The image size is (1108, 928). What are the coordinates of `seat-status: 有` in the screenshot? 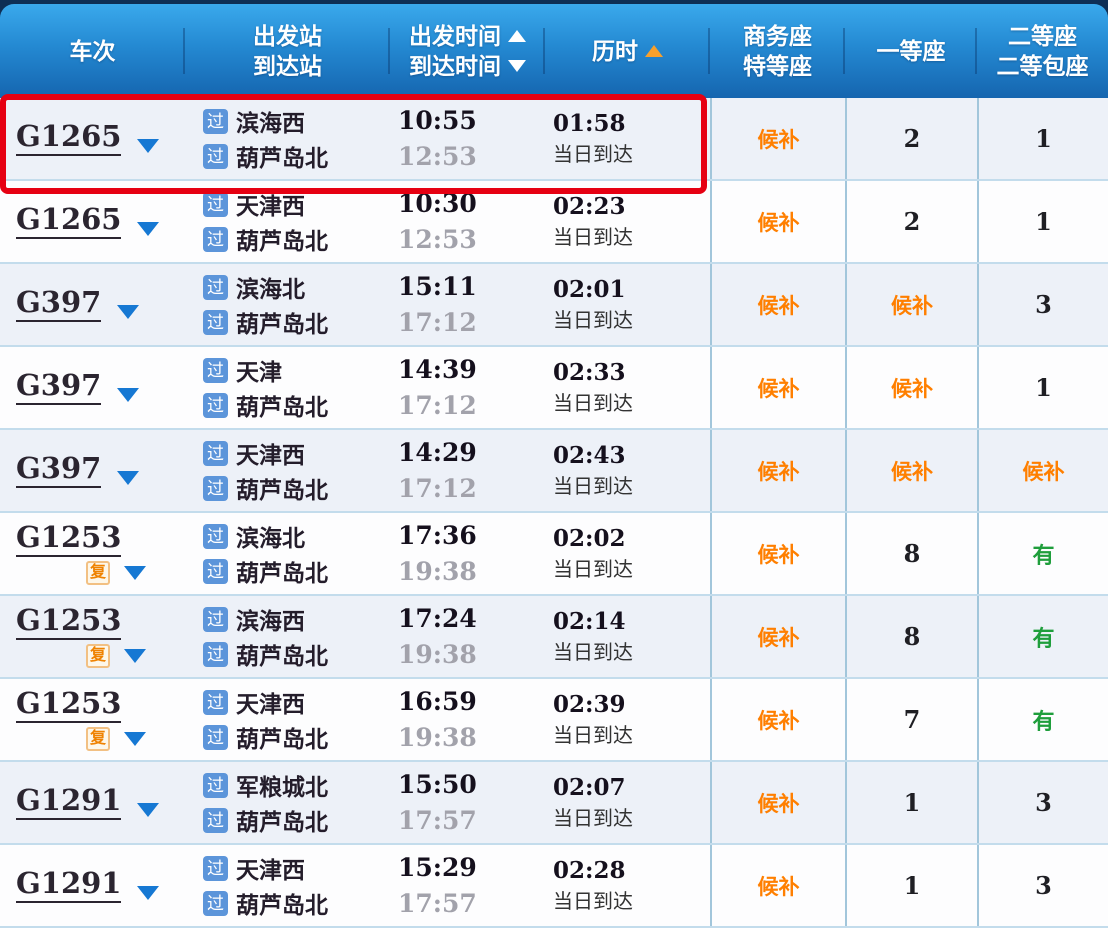 It's located at (1043, 555).